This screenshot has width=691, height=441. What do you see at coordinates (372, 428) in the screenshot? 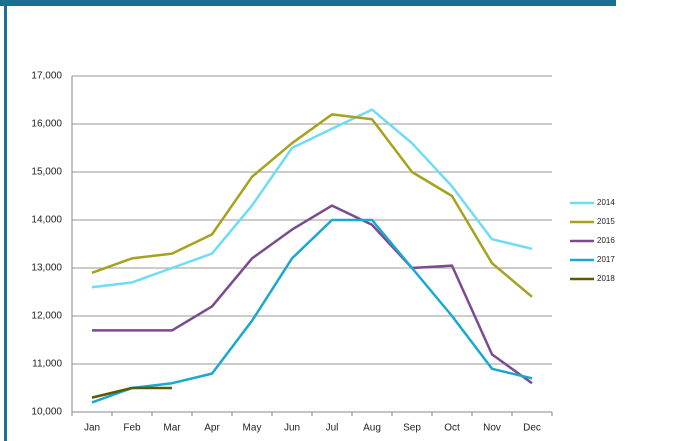
I see `x-tick-label: Aug` at bounding box center [372, 428].